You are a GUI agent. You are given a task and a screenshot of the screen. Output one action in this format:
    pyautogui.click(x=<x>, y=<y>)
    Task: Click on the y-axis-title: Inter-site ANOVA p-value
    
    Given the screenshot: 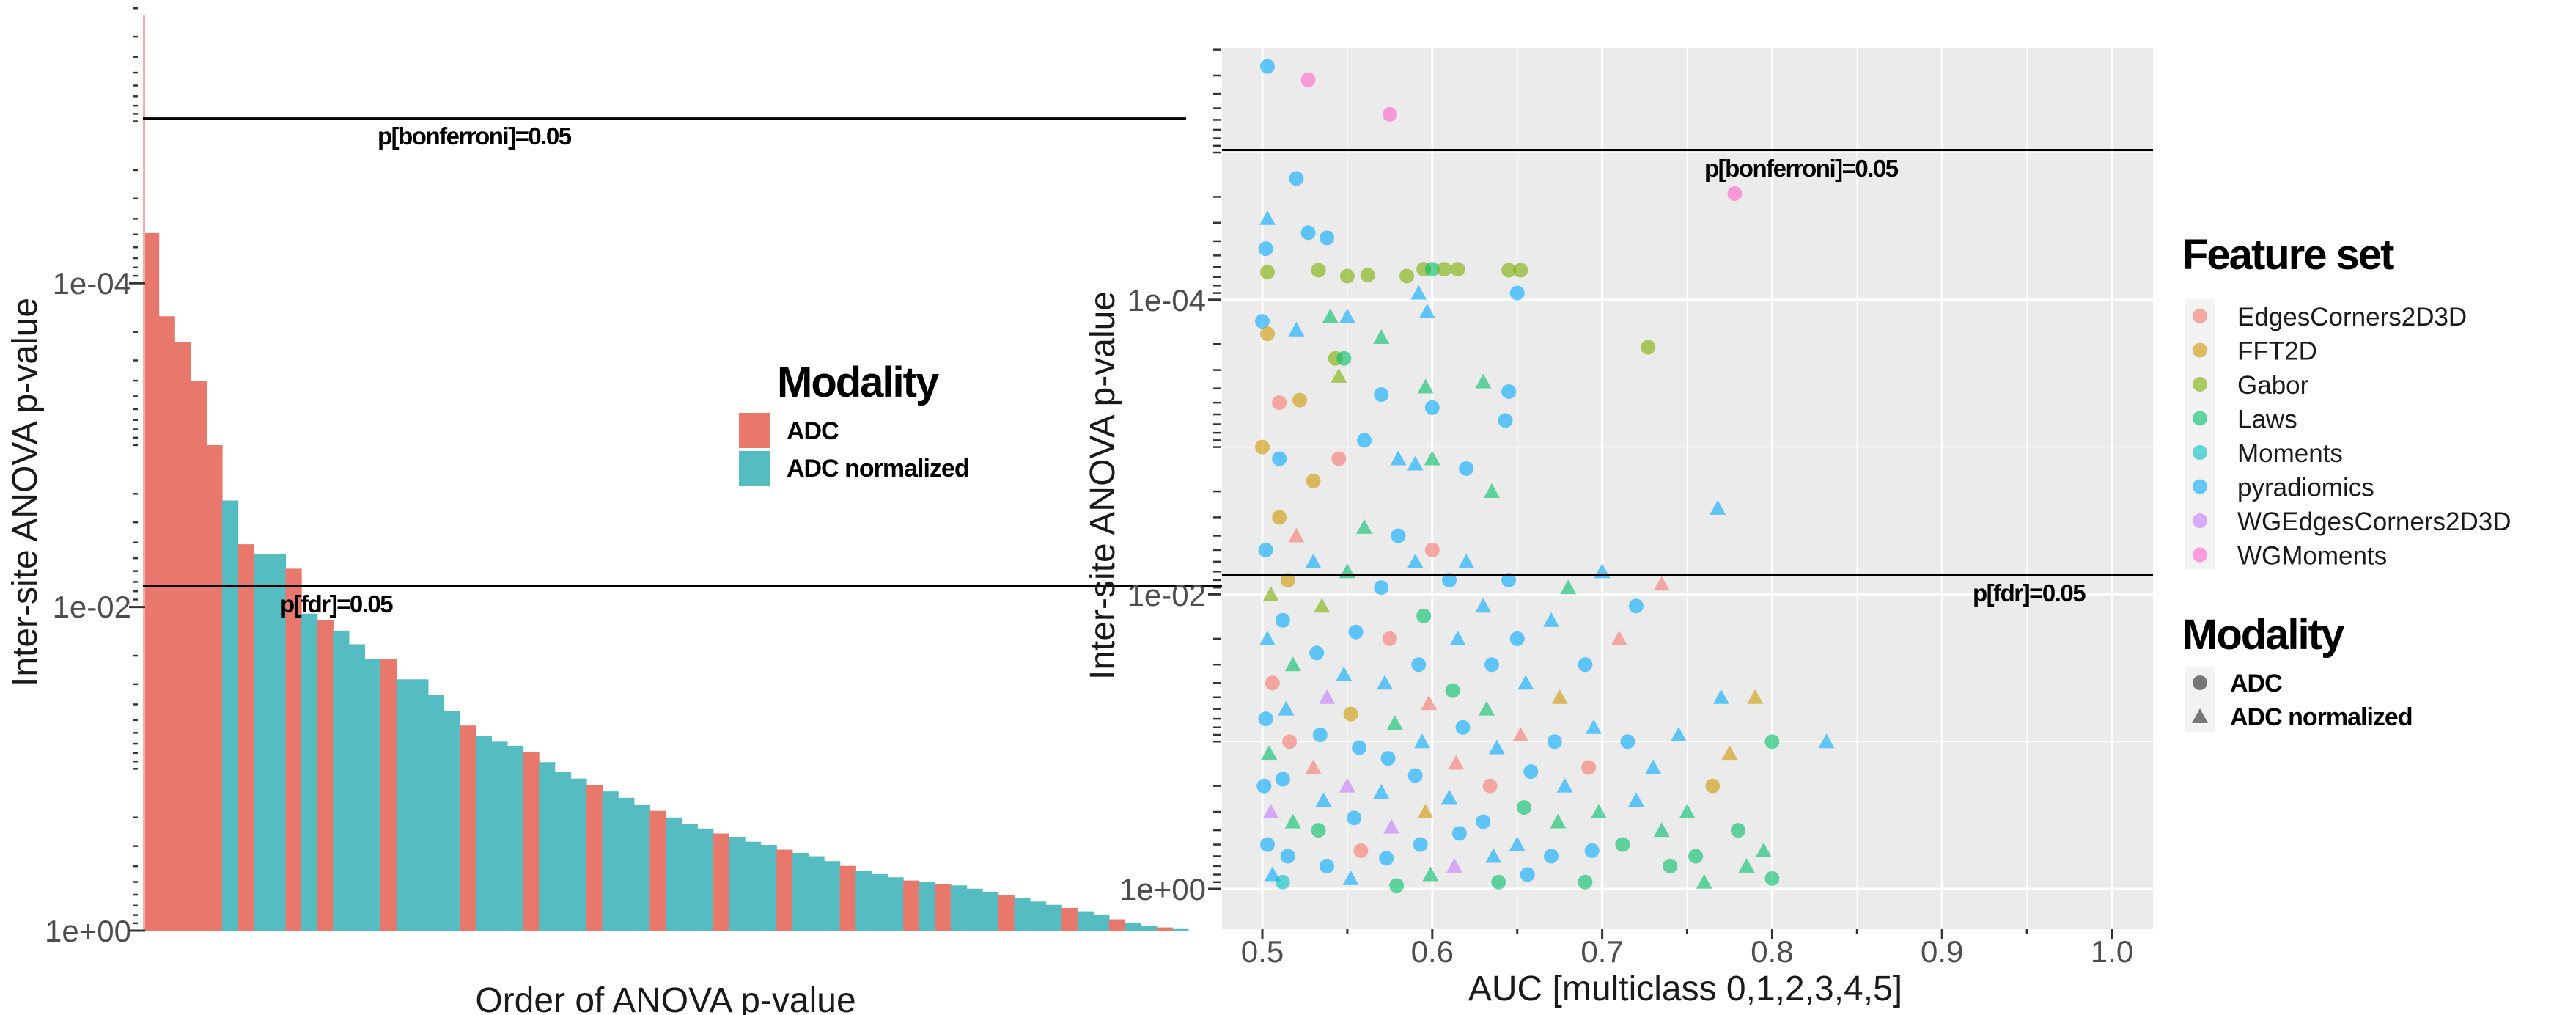 What is the action you would take?
    pyautogui.click(x=1102, y=485)
    